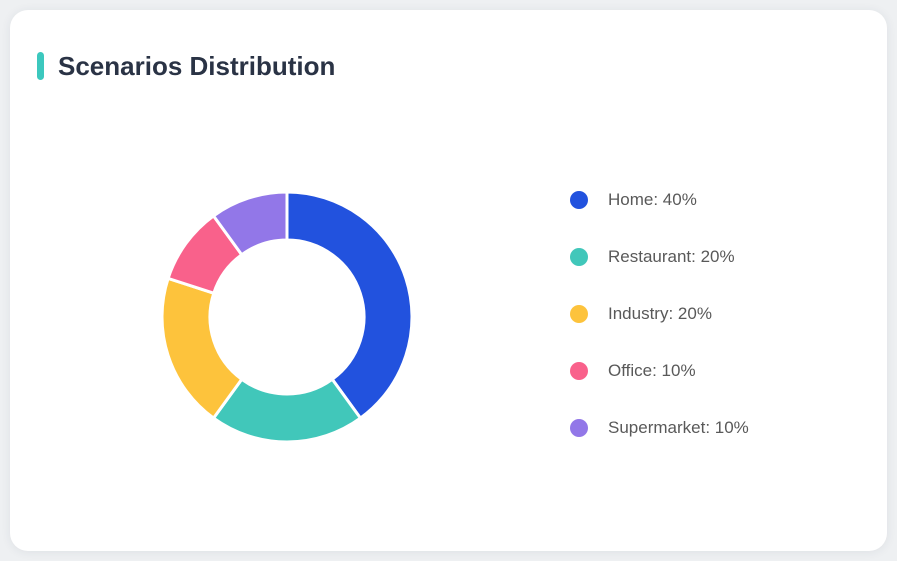  What do you see at coordinates (579, 428) in the screenshot?
I see `legend-dot-supermarket` at bounding box center [579, 428].